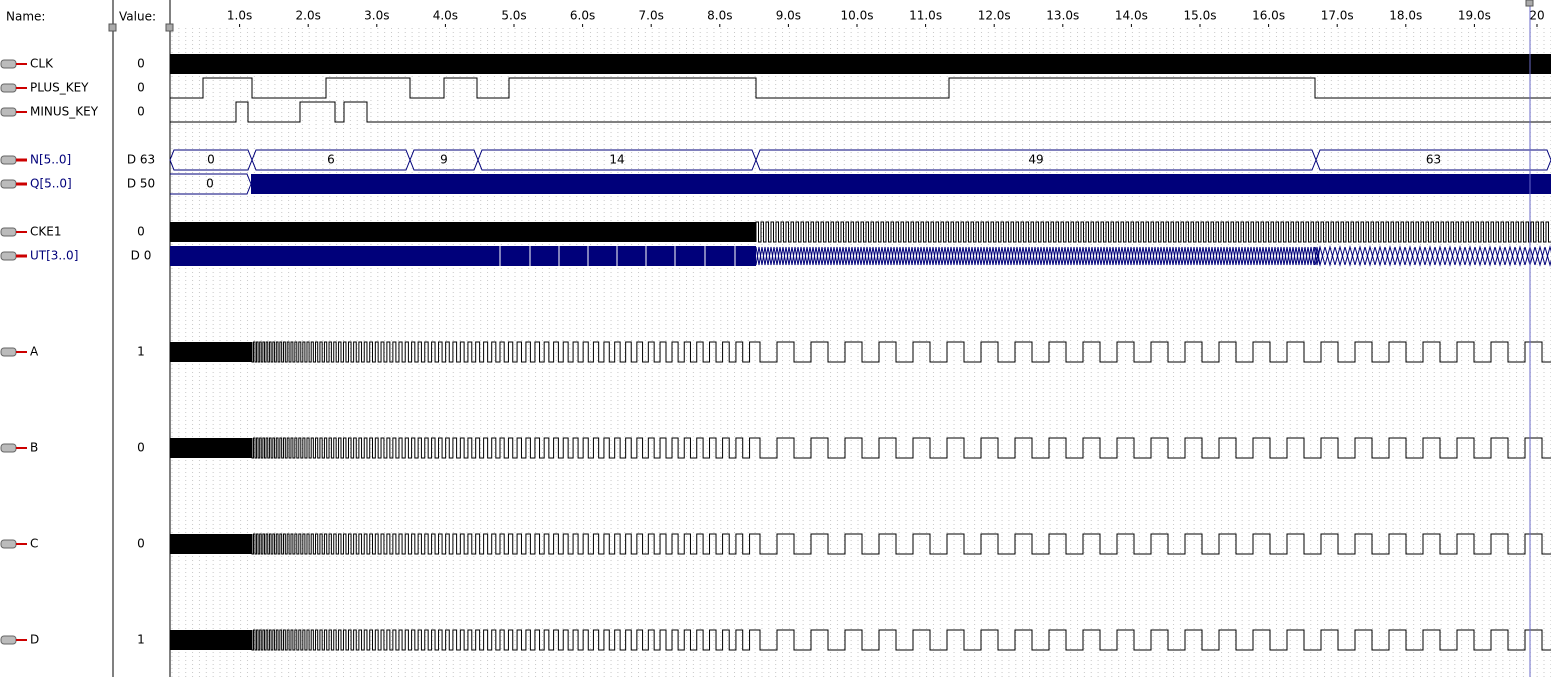 The height and width of the screenshot is (677, 1551). Describe the element at coordinates (50, 160) in the screenshot. I see `signal-name: N[5..0]` at that location.